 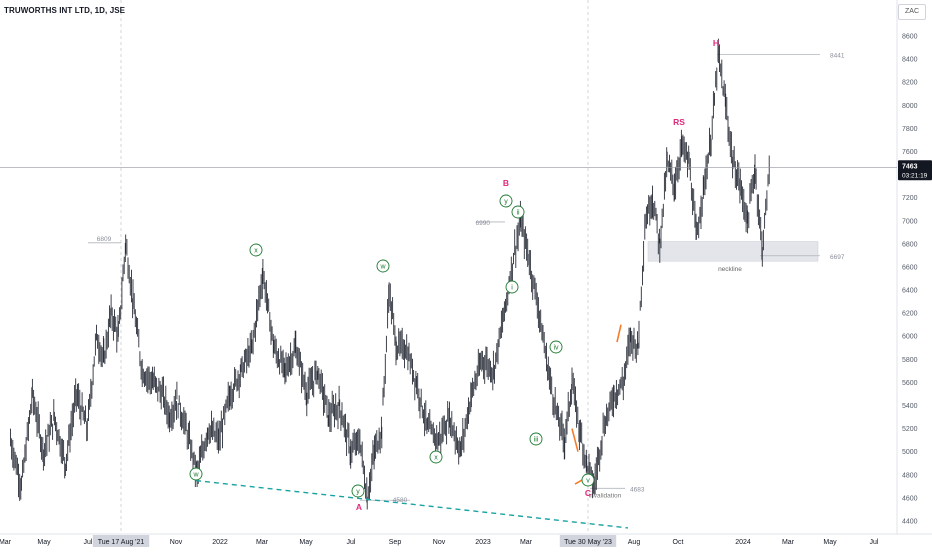 What do you see at coordinates (637, 489) in the screenshot?
I see `price-level-label: 4683` at bounding box center [637, 489].